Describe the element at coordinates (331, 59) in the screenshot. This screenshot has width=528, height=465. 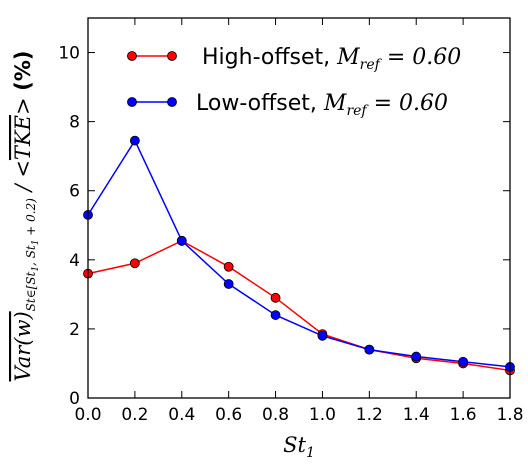
I see `legend-label: High-offset, Mref = 0.60` at that location.